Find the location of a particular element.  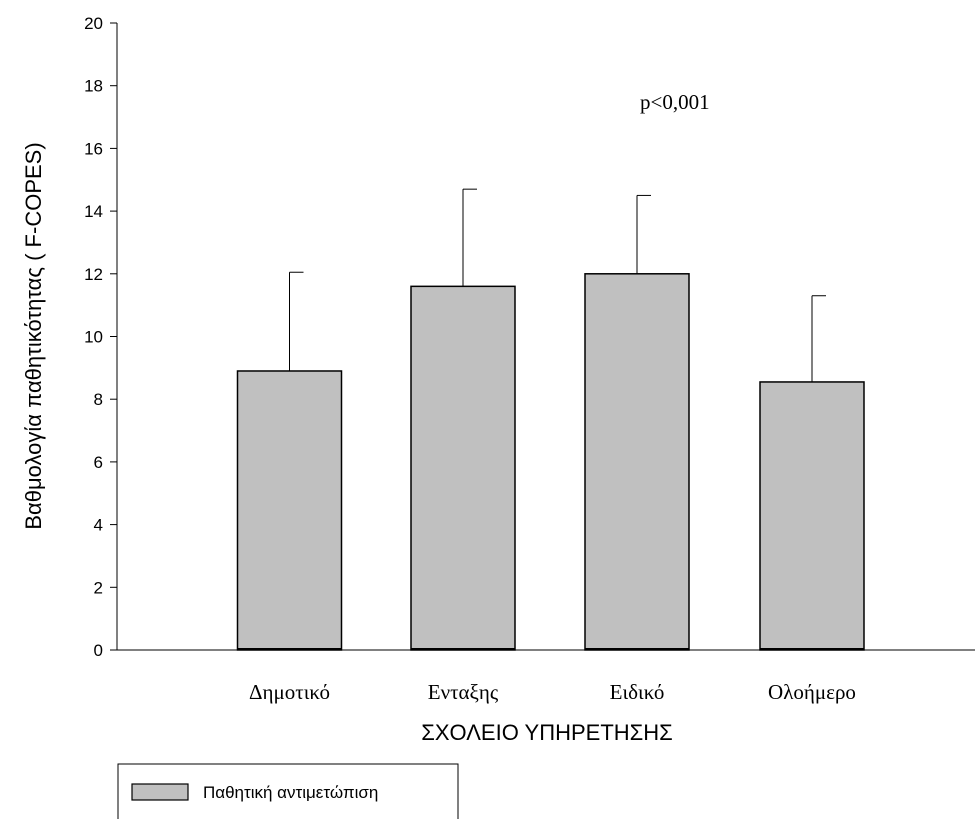

y-tick-label: 12 is located at coordinates (93, 274).